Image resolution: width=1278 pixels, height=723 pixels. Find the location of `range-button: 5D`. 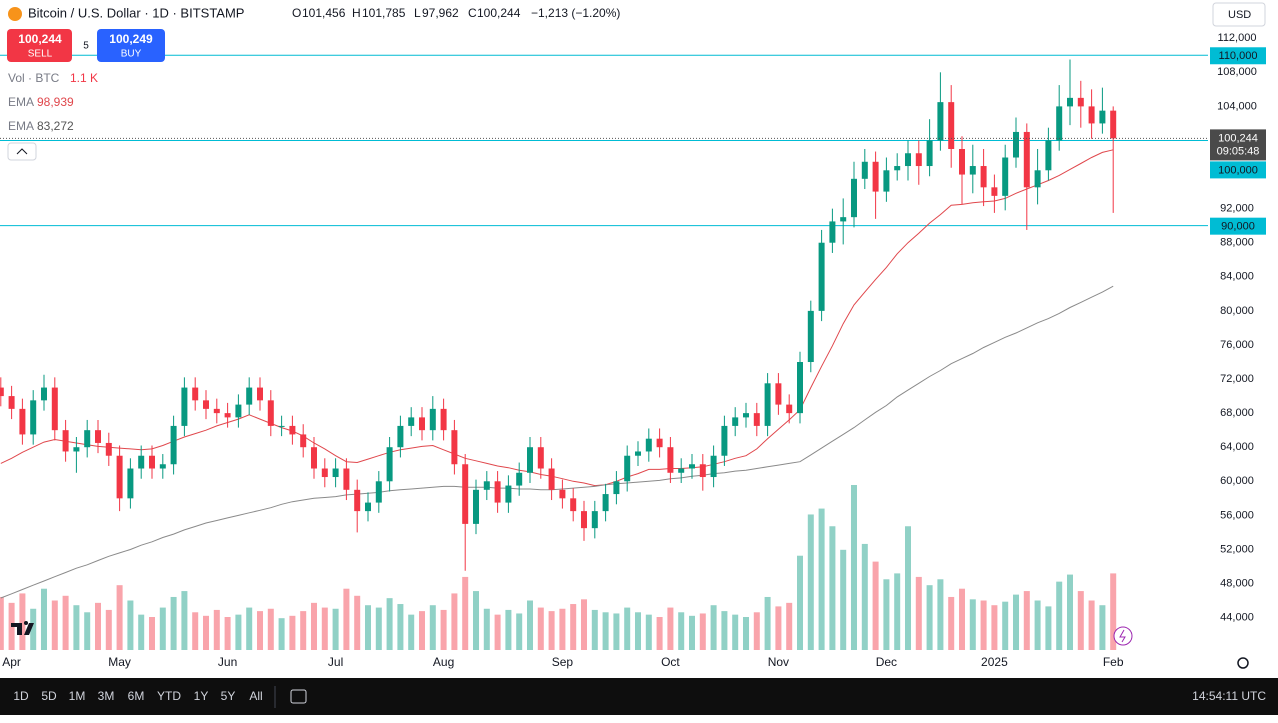

range-button: 5D is located at coordinates (49, 696).